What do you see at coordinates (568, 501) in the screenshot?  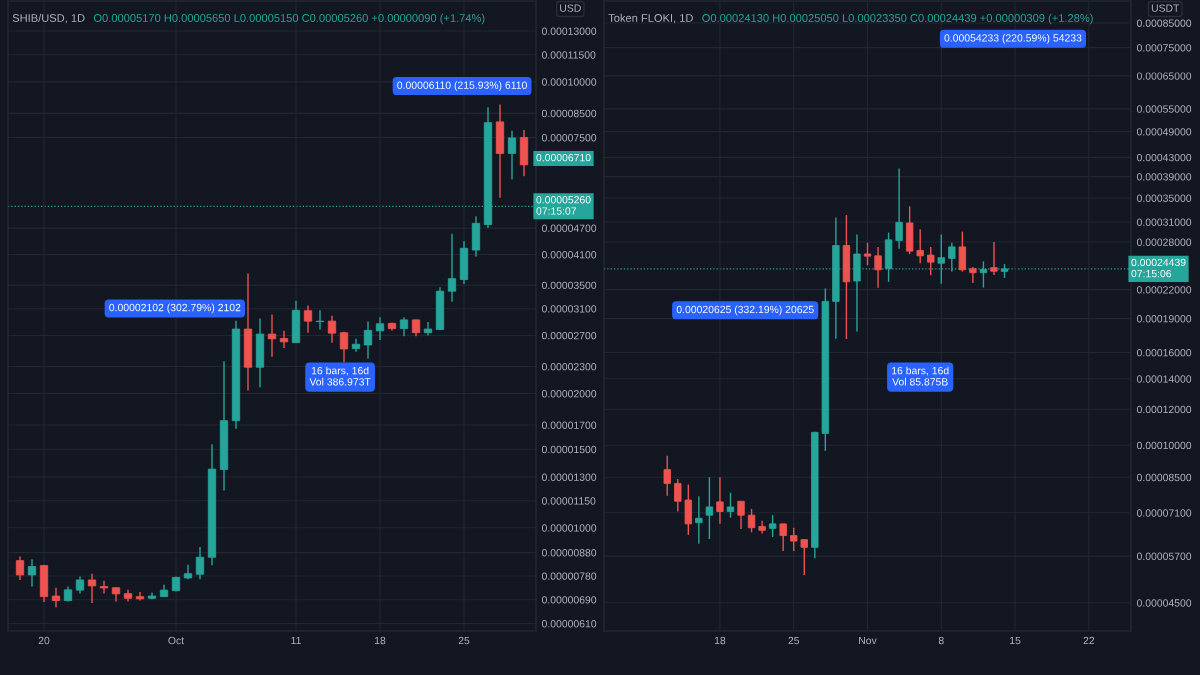 I see `y-tick-label: 0.00001150` at bounding box center [568, 501].